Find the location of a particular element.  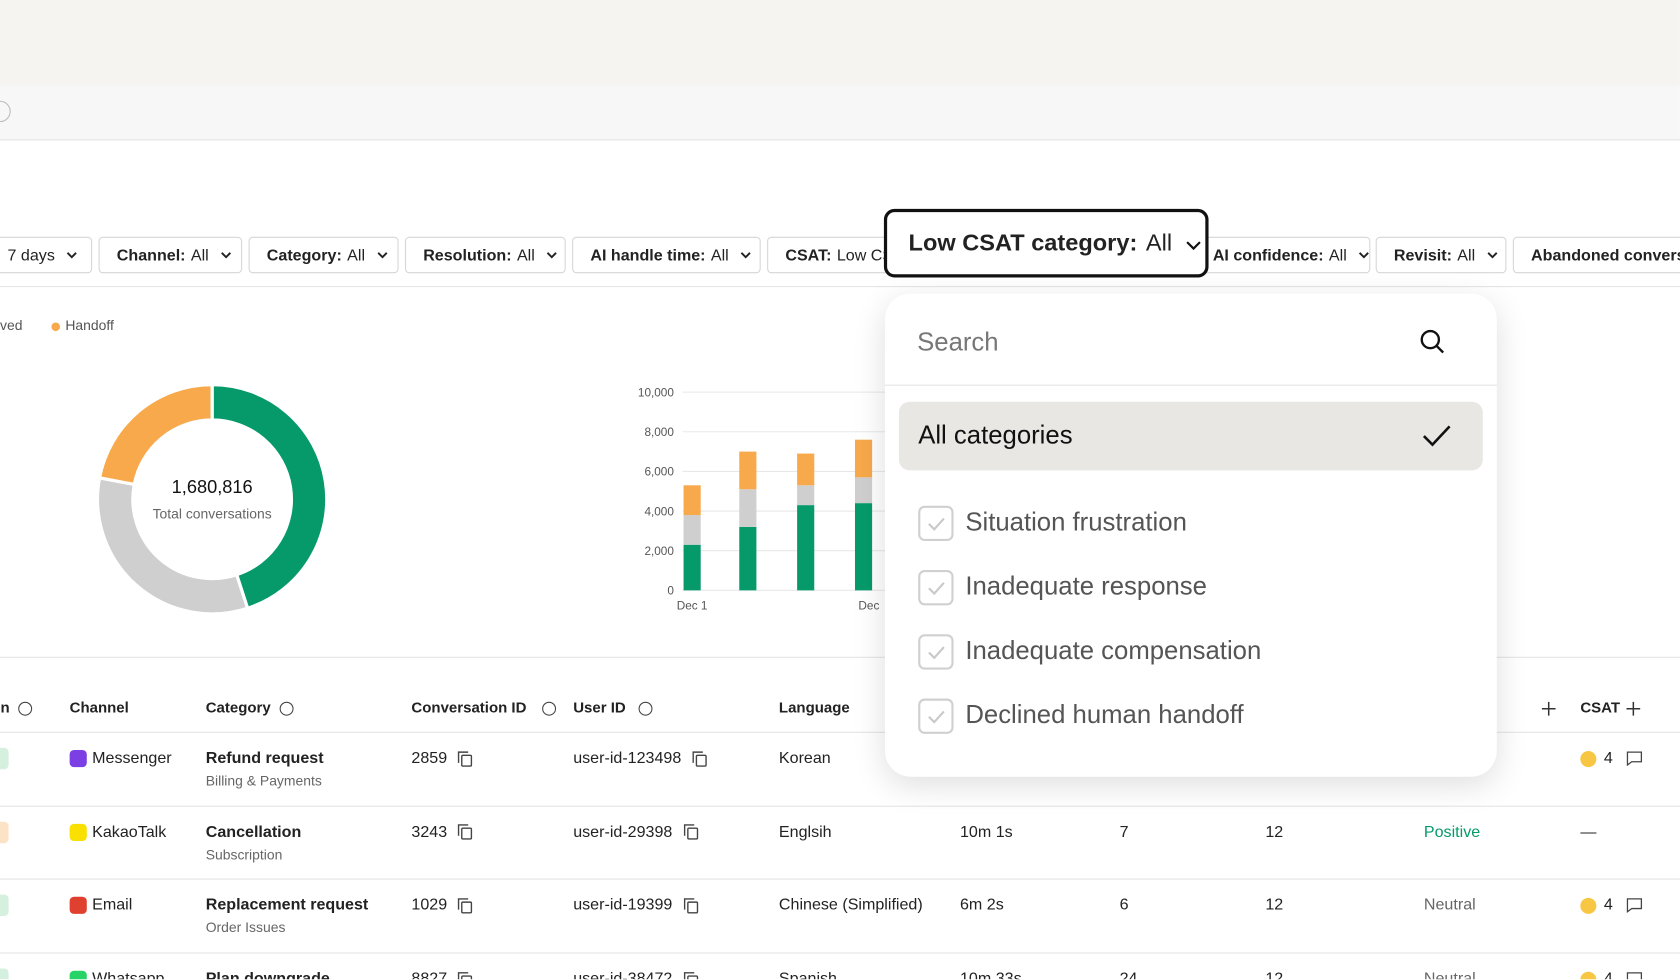

filter-label: Revisit: is located at coordinates (1422, 255).